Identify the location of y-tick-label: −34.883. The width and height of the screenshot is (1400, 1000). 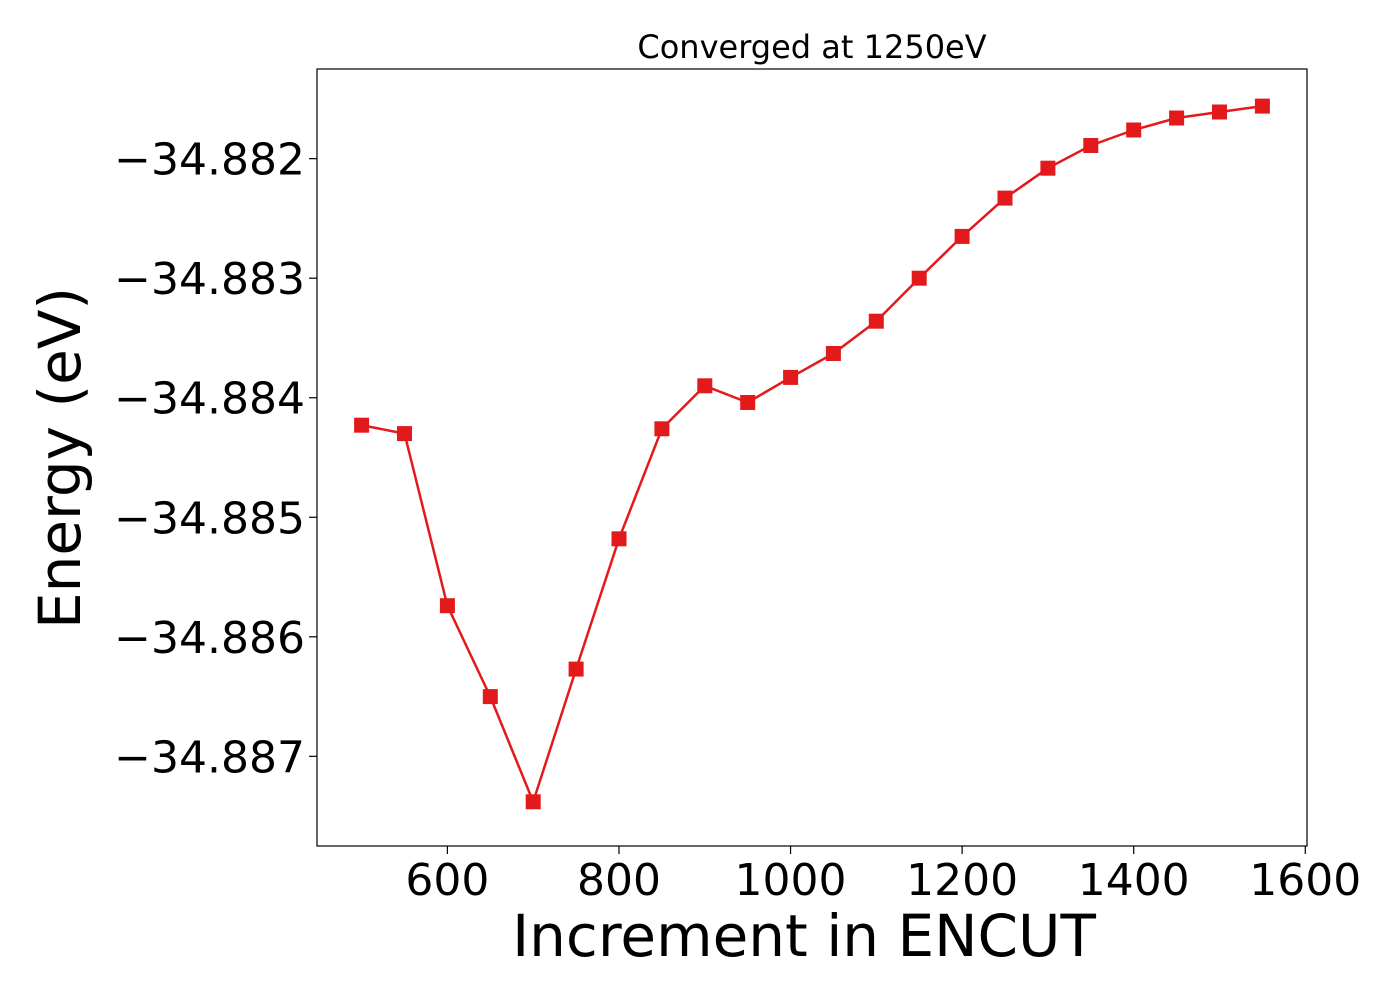
(209, 279).